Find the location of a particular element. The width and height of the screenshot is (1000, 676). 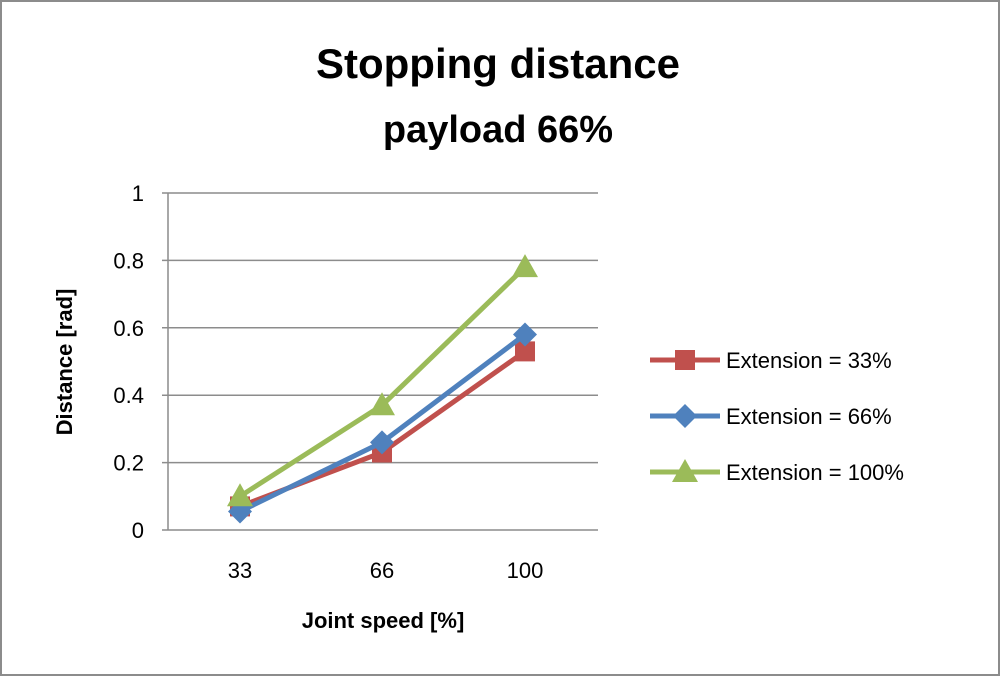

legend-item: Extension = 66% is located at coordinates (771, 416).